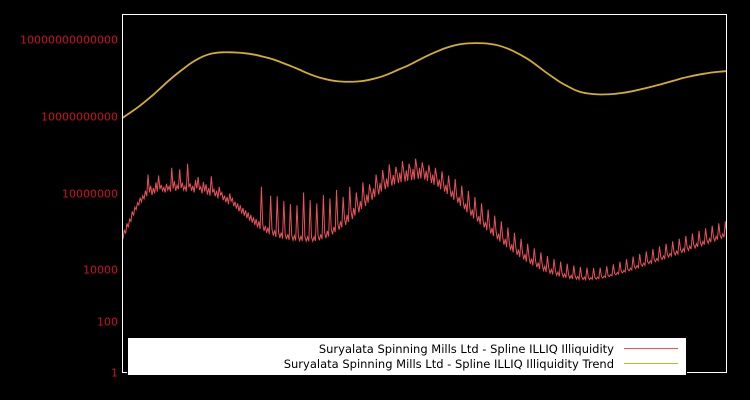 This screenshot has height=400, width=750. Describe the element at coordinates (90, 193) in the screenshot. I see `y-axis-tick-label: 10000000` at that location.